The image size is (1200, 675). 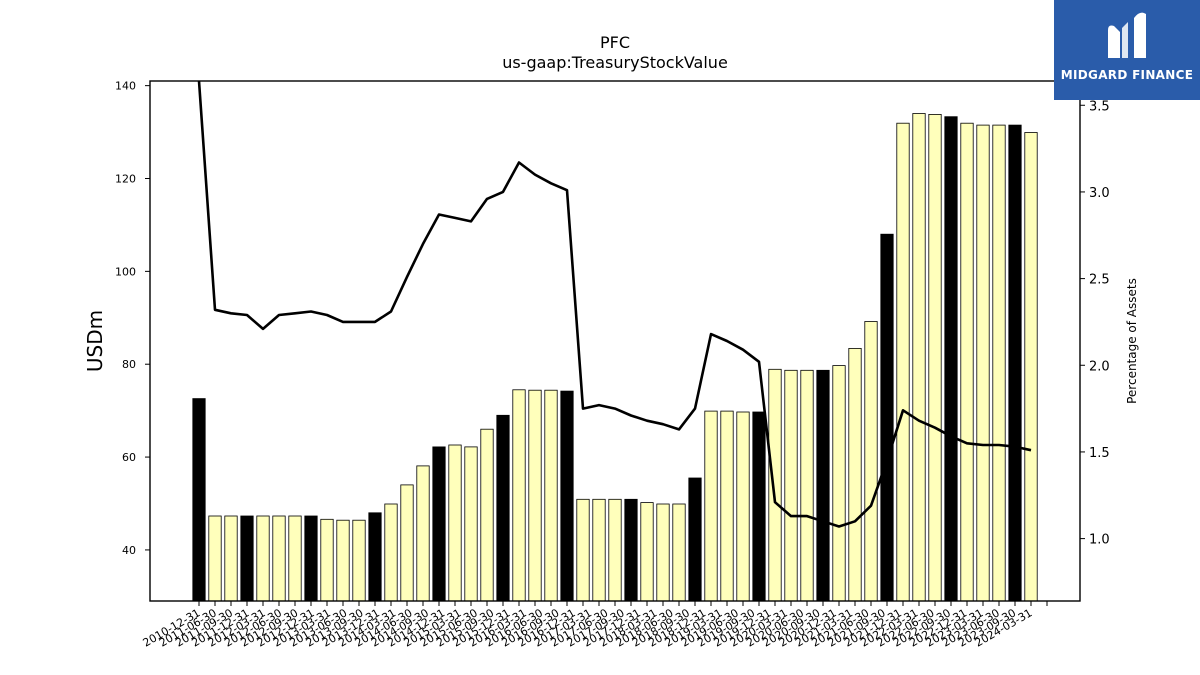 I want to click on y-tick-label: 40, so click(x=129, y=550).